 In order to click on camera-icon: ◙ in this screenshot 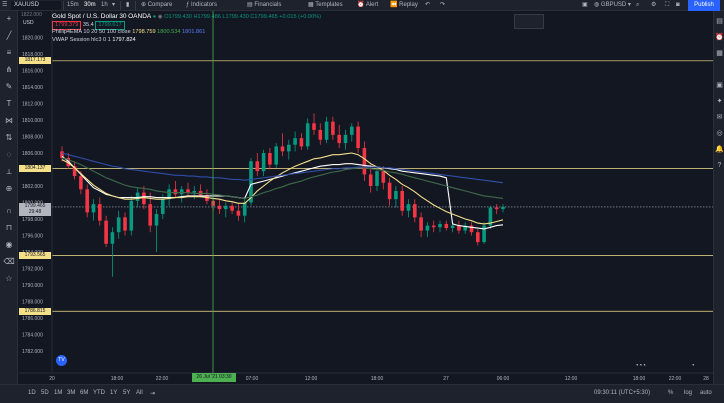, I will do `click(678, 5)`.